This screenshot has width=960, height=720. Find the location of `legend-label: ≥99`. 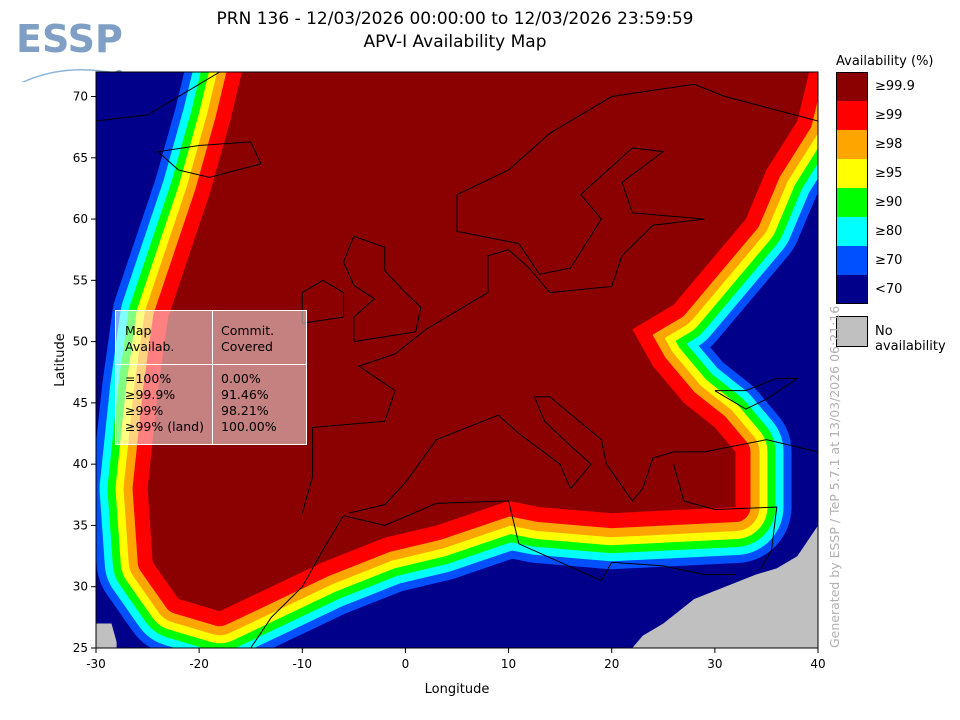

legend-label: ≥99 is located at coordinates (889, 115).